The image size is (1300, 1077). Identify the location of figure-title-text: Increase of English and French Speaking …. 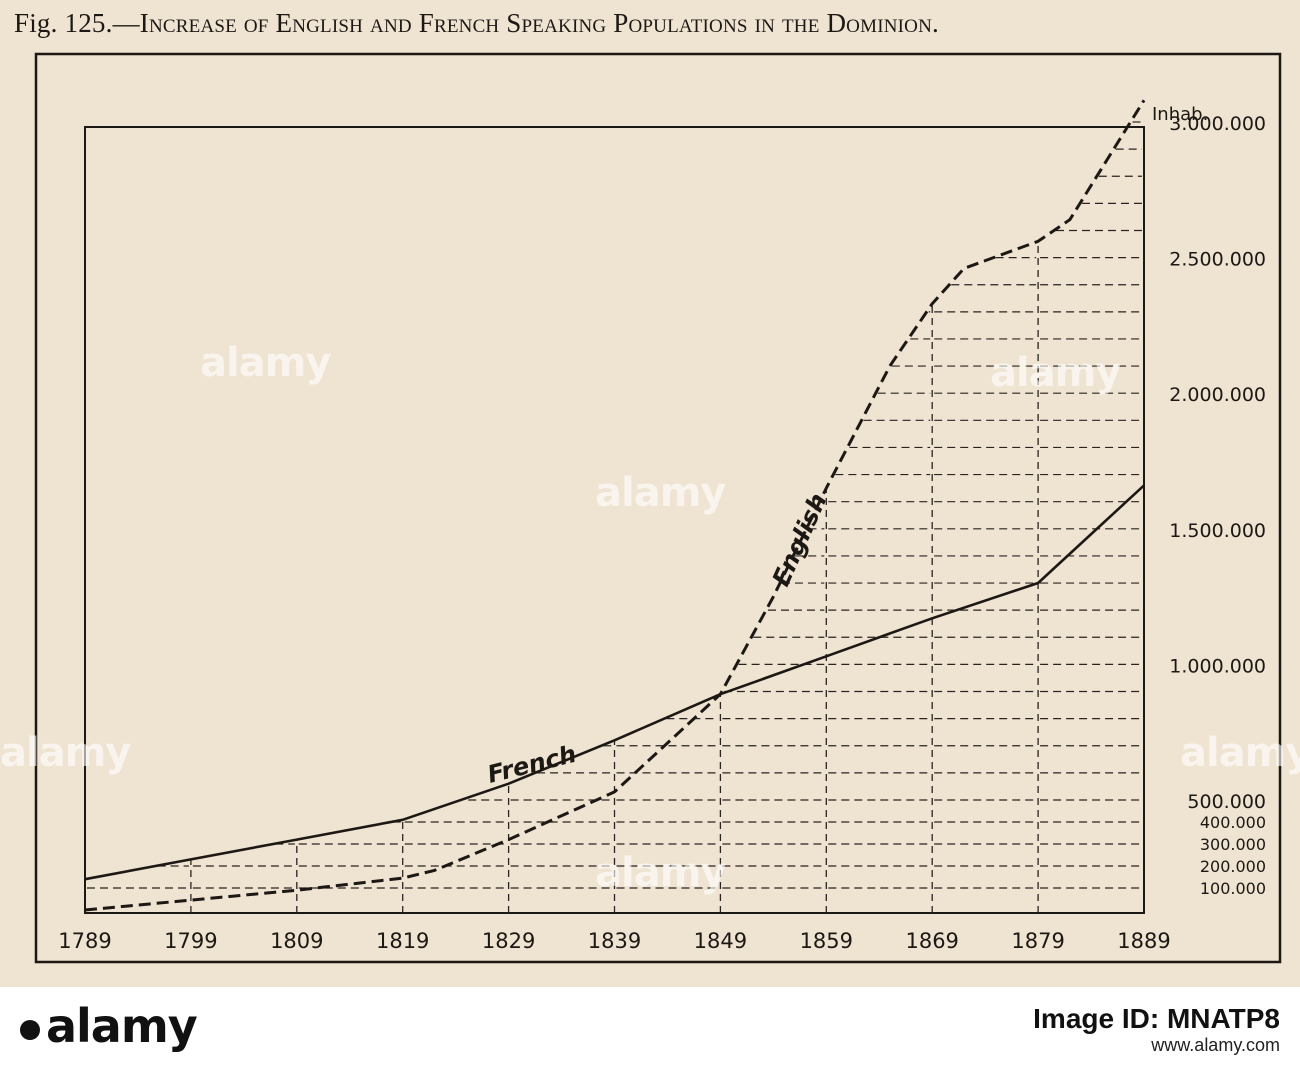
(539, 23).